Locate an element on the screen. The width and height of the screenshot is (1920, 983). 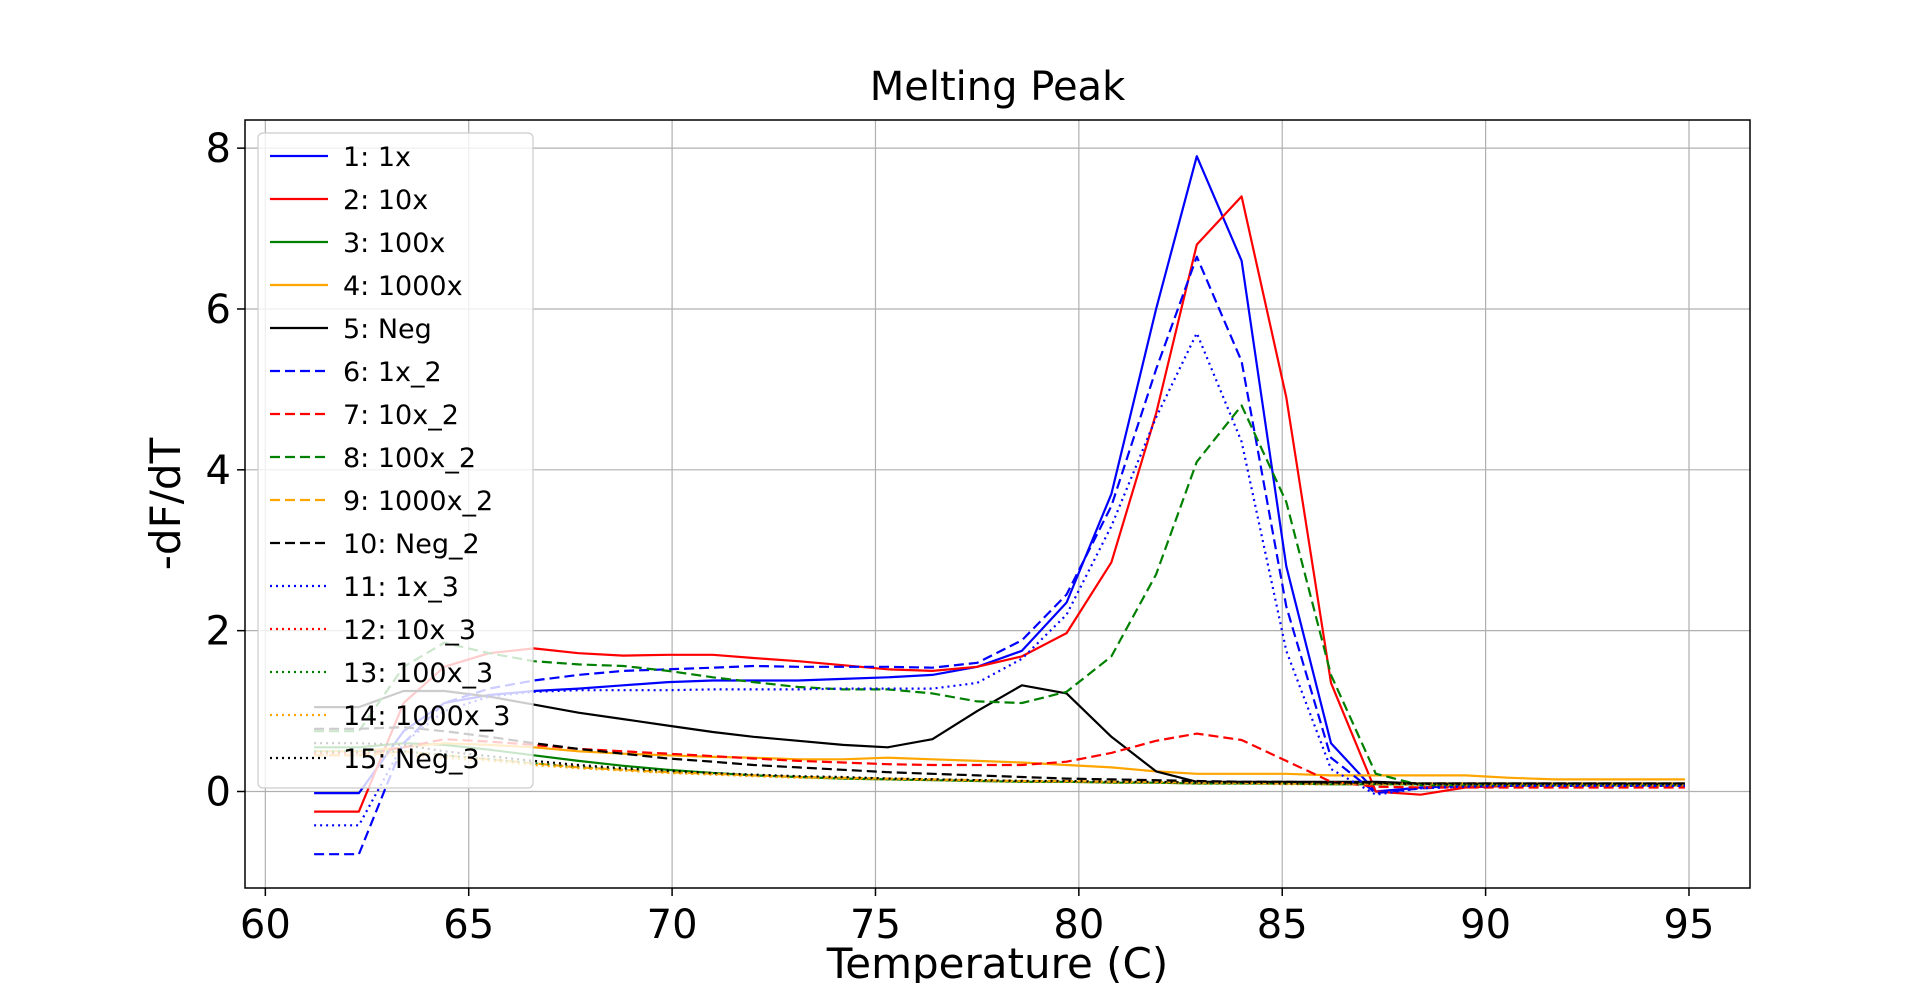
legend-box is located at coordinates (395, 460).